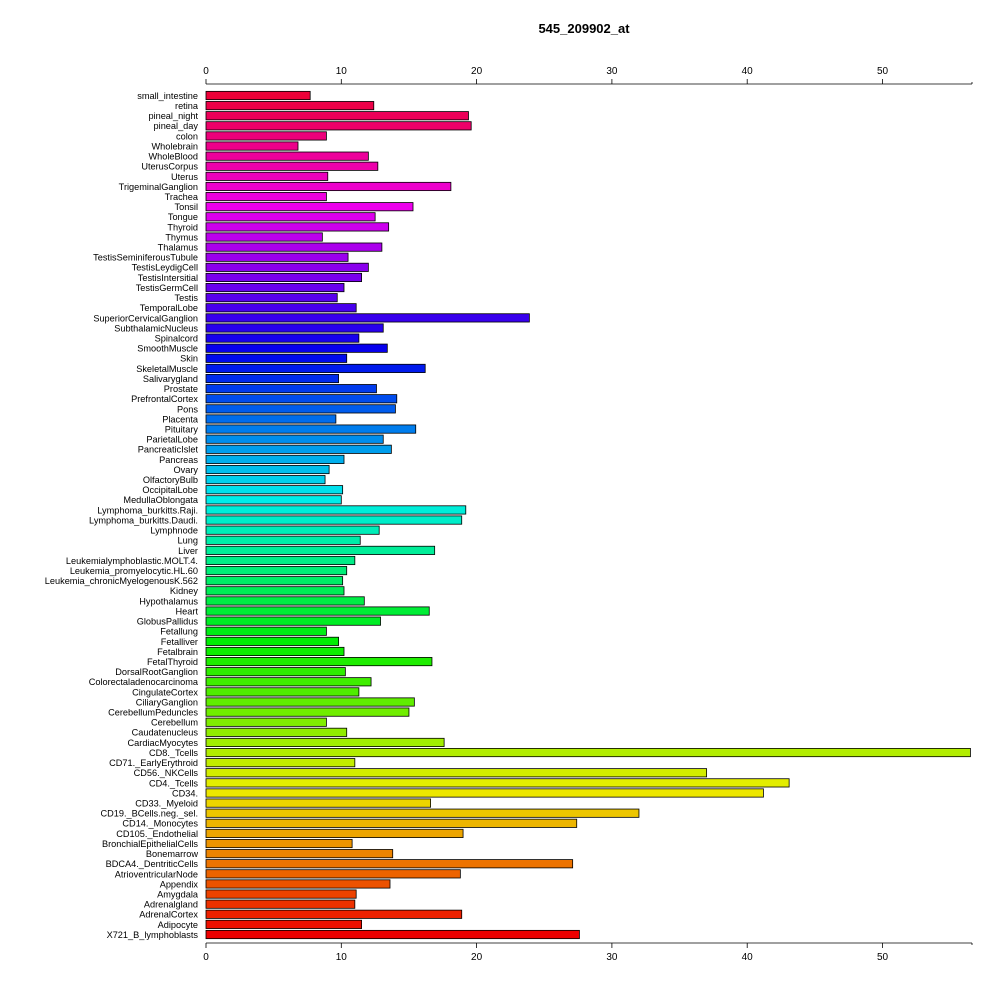  Describe the element at coordinates (176, 126) in the screenshot. I see `category-label: pineal_day` at that location.